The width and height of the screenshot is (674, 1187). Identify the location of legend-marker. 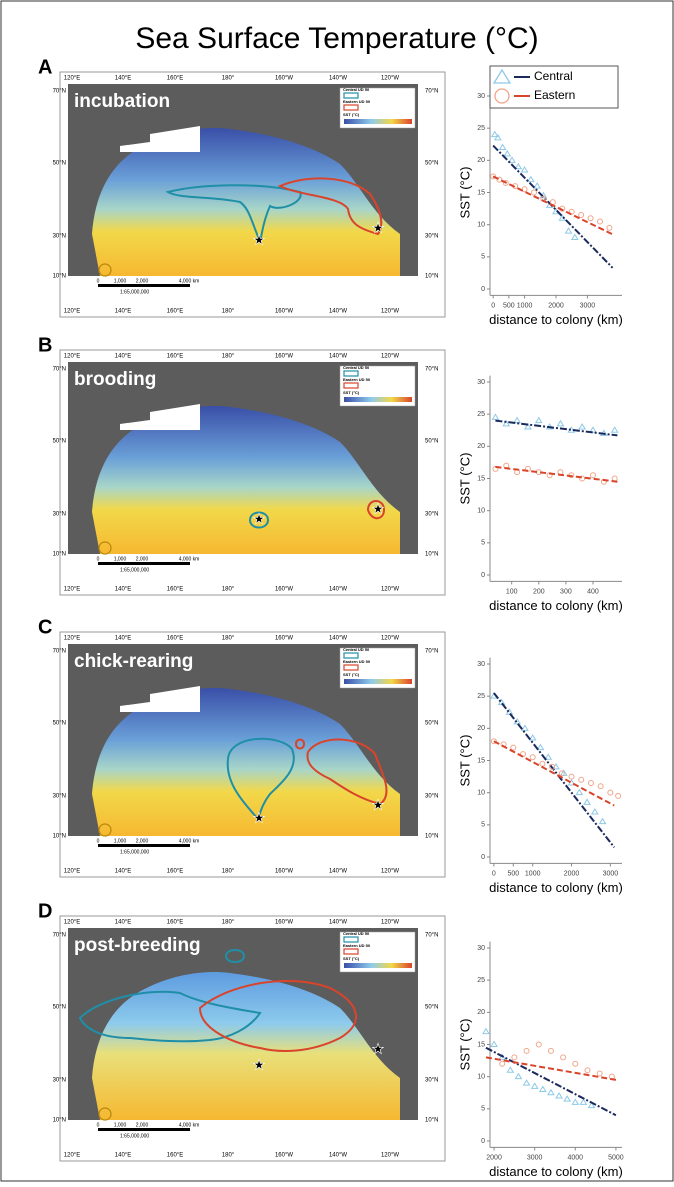
(502, 76).